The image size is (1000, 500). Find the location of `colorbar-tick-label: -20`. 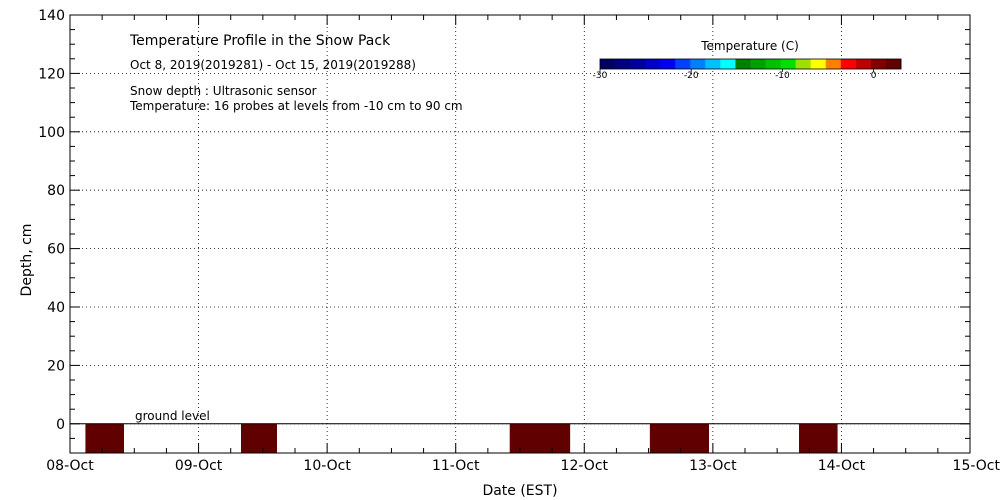

colorbar-tick-label: -20 is located at coordinates (691, 76).